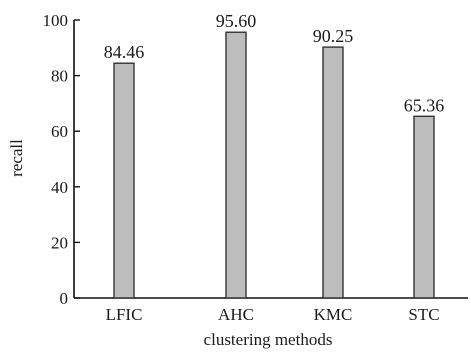  What do you see at coordinates (59, 76) in the screenshot?
I see `y-tick-label: 80` at bounding box center [59, 76].